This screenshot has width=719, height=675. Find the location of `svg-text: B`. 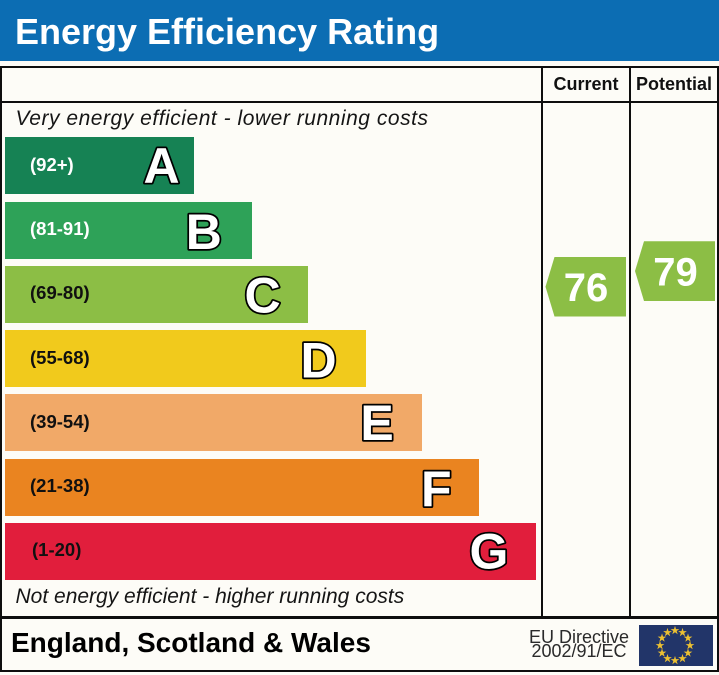

svg-text: B is located at coordinates (204, 232).